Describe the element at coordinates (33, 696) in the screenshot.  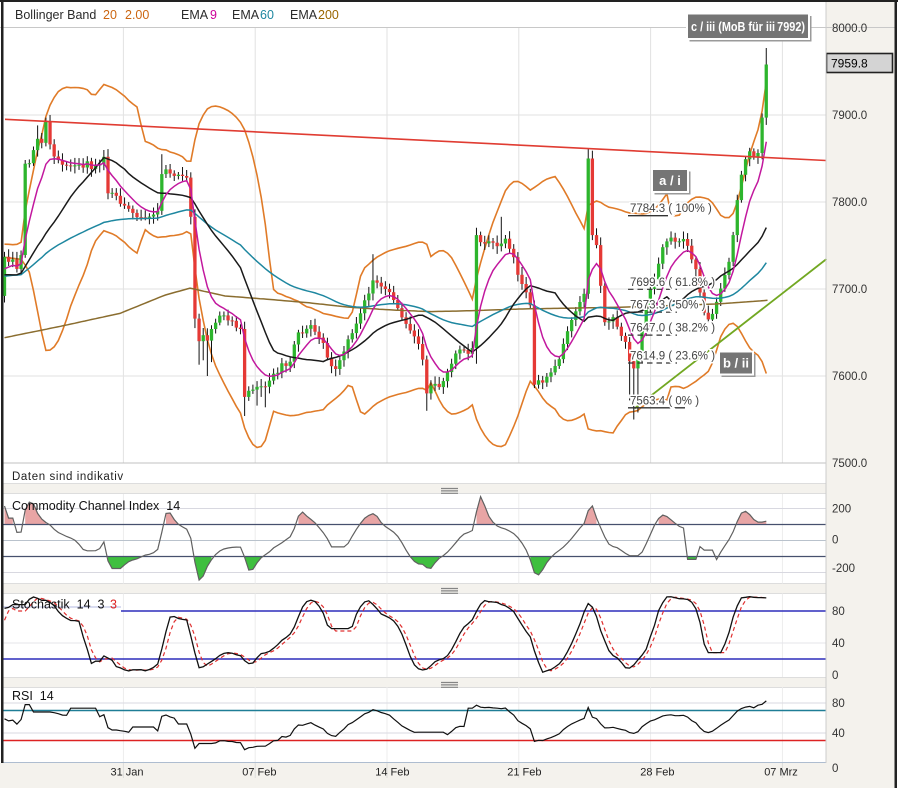
I see `svg-text: RSI 14` at that location.